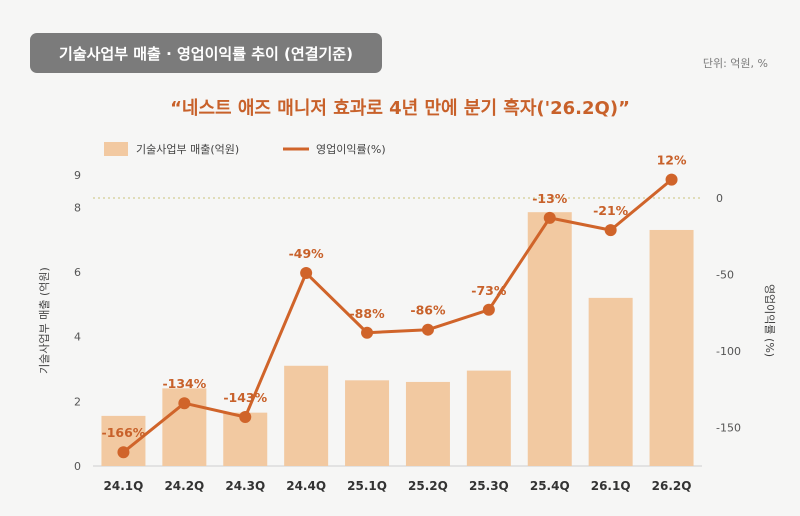 The height and width of the screenshot is (516, 800). Describe the element at coordinates (367, 313) in the screenshot. I see `data-label: -88%` at that location.